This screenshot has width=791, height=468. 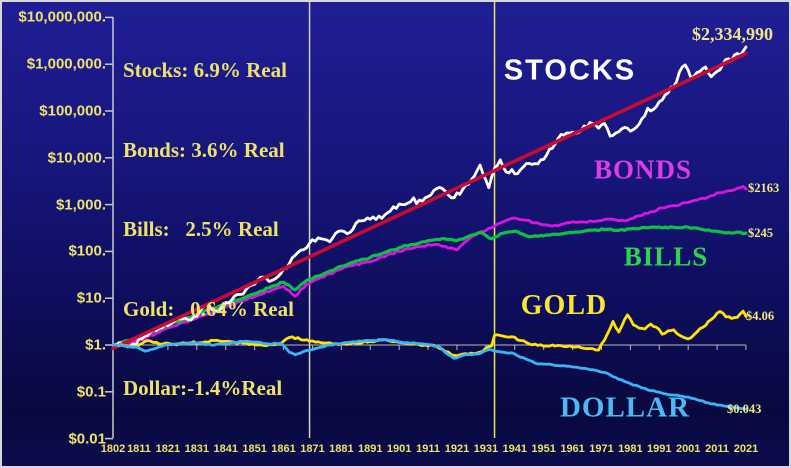 What do you see at coordinates (254, 449) in the screenshot?
I see `x-tick-label: 1851` at bounding box center [254, 449].